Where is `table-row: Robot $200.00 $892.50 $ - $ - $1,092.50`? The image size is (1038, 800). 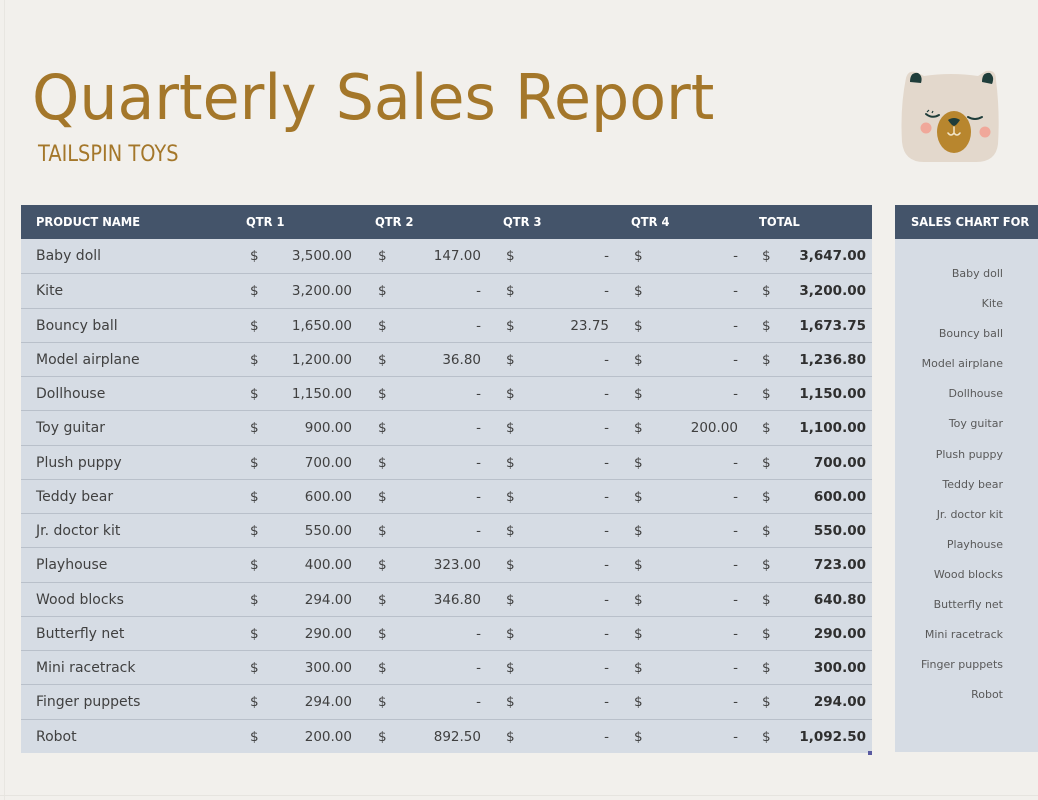
table-row: Robot $200.00 $892.50 $ - $ - $1,092.50 is located at coordinates (446, 735).